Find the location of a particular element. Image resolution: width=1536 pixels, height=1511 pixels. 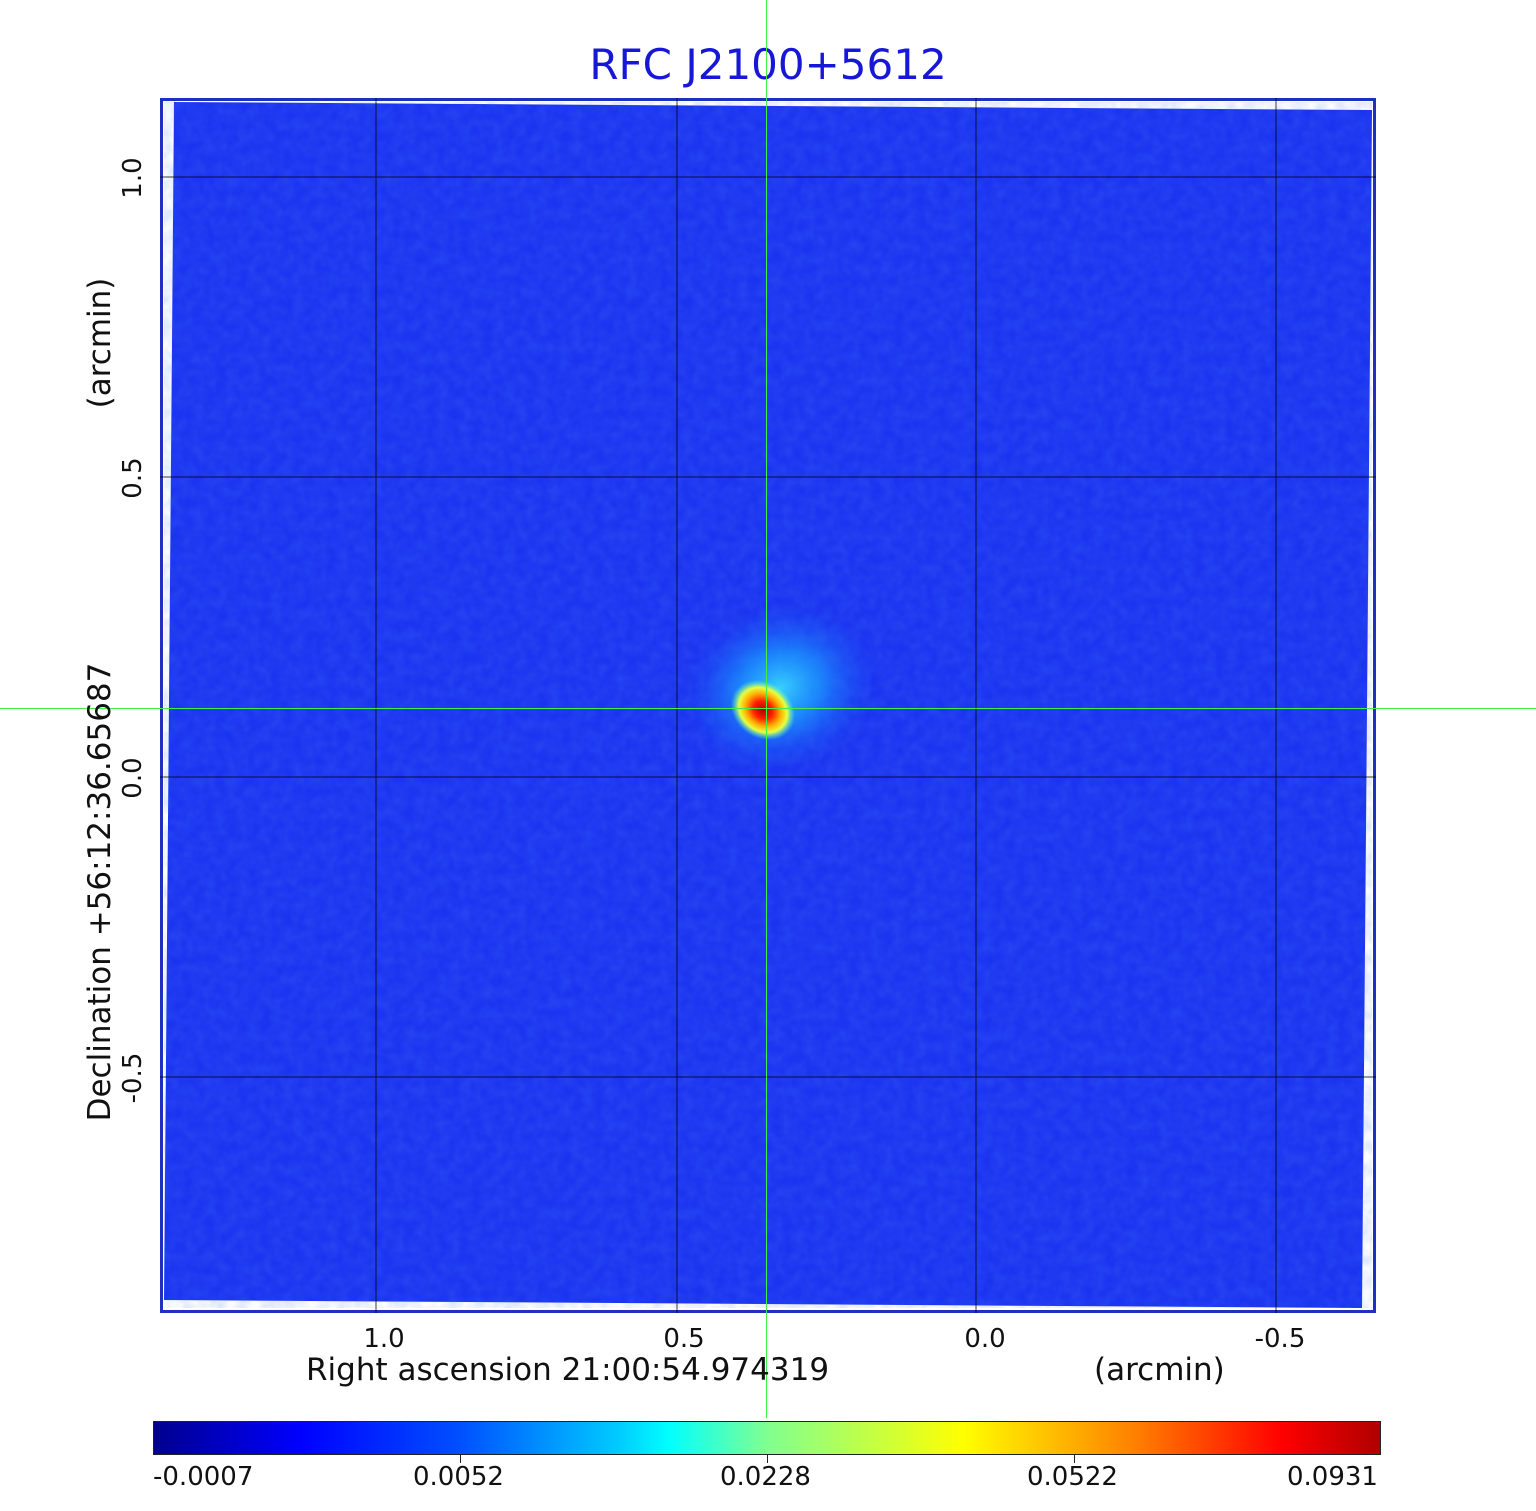

y-axis-label: Declination +56:12:36.65687 is located at coordinates (100, 892).